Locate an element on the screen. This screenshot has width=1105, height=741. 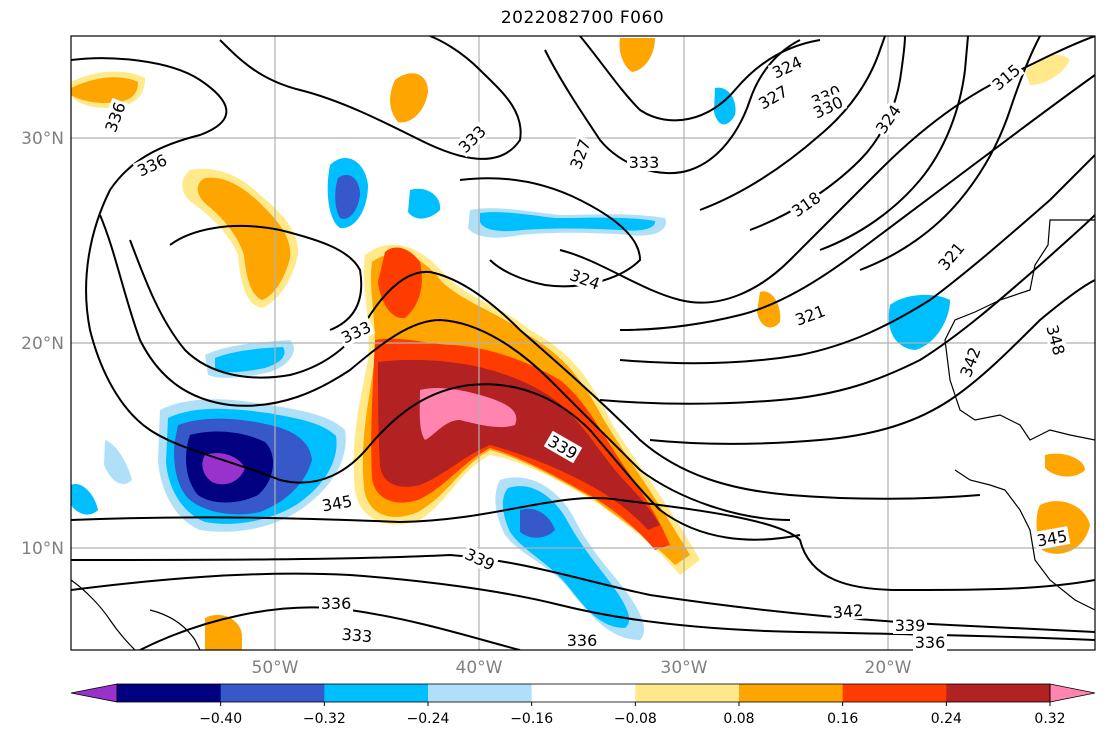
colorbar-tick-label: 0.24 is located at coordinates (946, 719).